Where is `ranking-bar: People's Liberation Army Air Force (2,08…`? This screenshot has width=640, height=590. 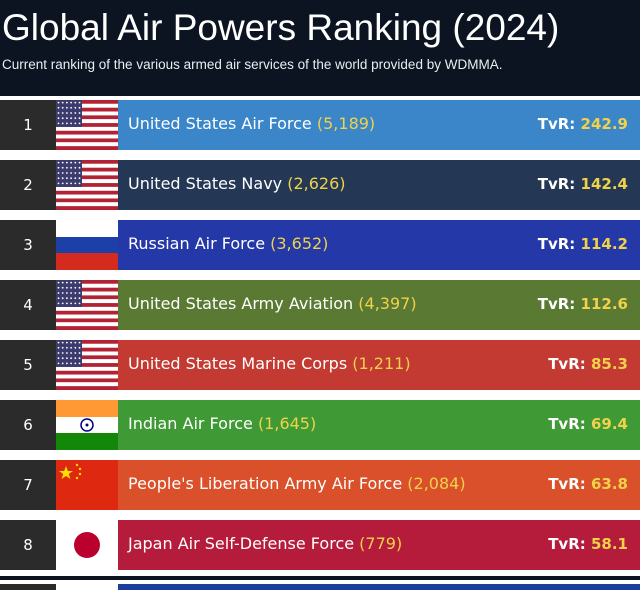
ranking-bar: People's Liberation Army Air Force (2,08… is located at coordinates (379, 485).